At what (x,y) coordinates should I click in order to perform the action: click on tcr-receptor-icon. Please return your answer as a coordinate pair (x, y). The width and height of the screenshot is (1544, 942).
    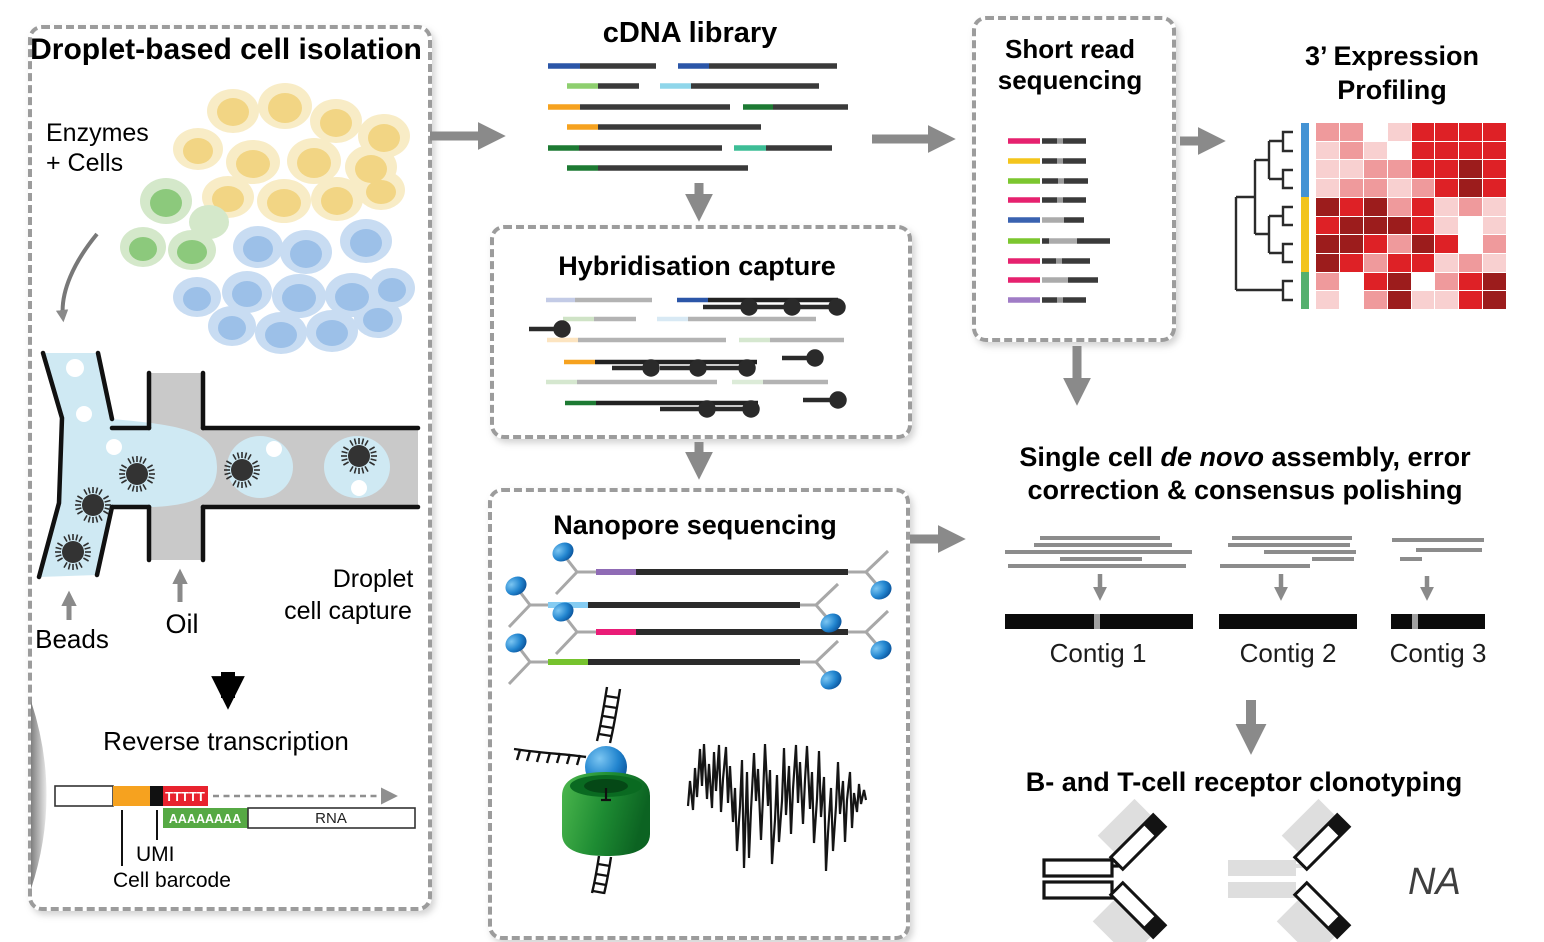
    Looking at the image, I should click on (1290, 870).